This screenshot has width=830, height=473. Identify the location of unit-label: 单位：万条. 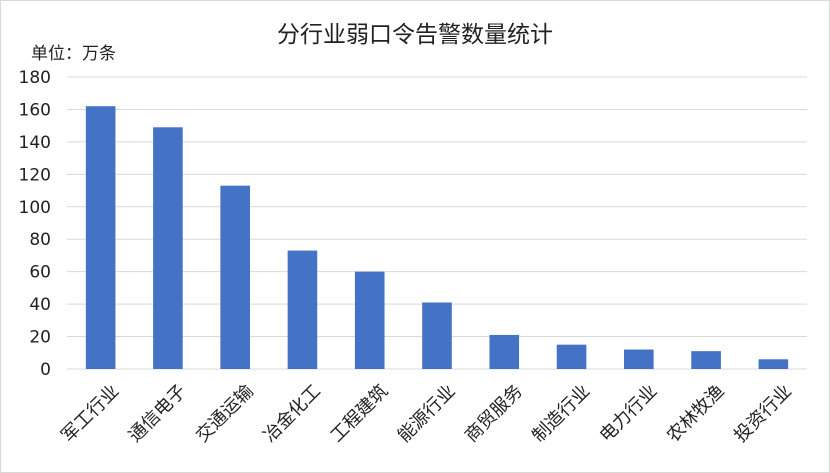
(73, 54).